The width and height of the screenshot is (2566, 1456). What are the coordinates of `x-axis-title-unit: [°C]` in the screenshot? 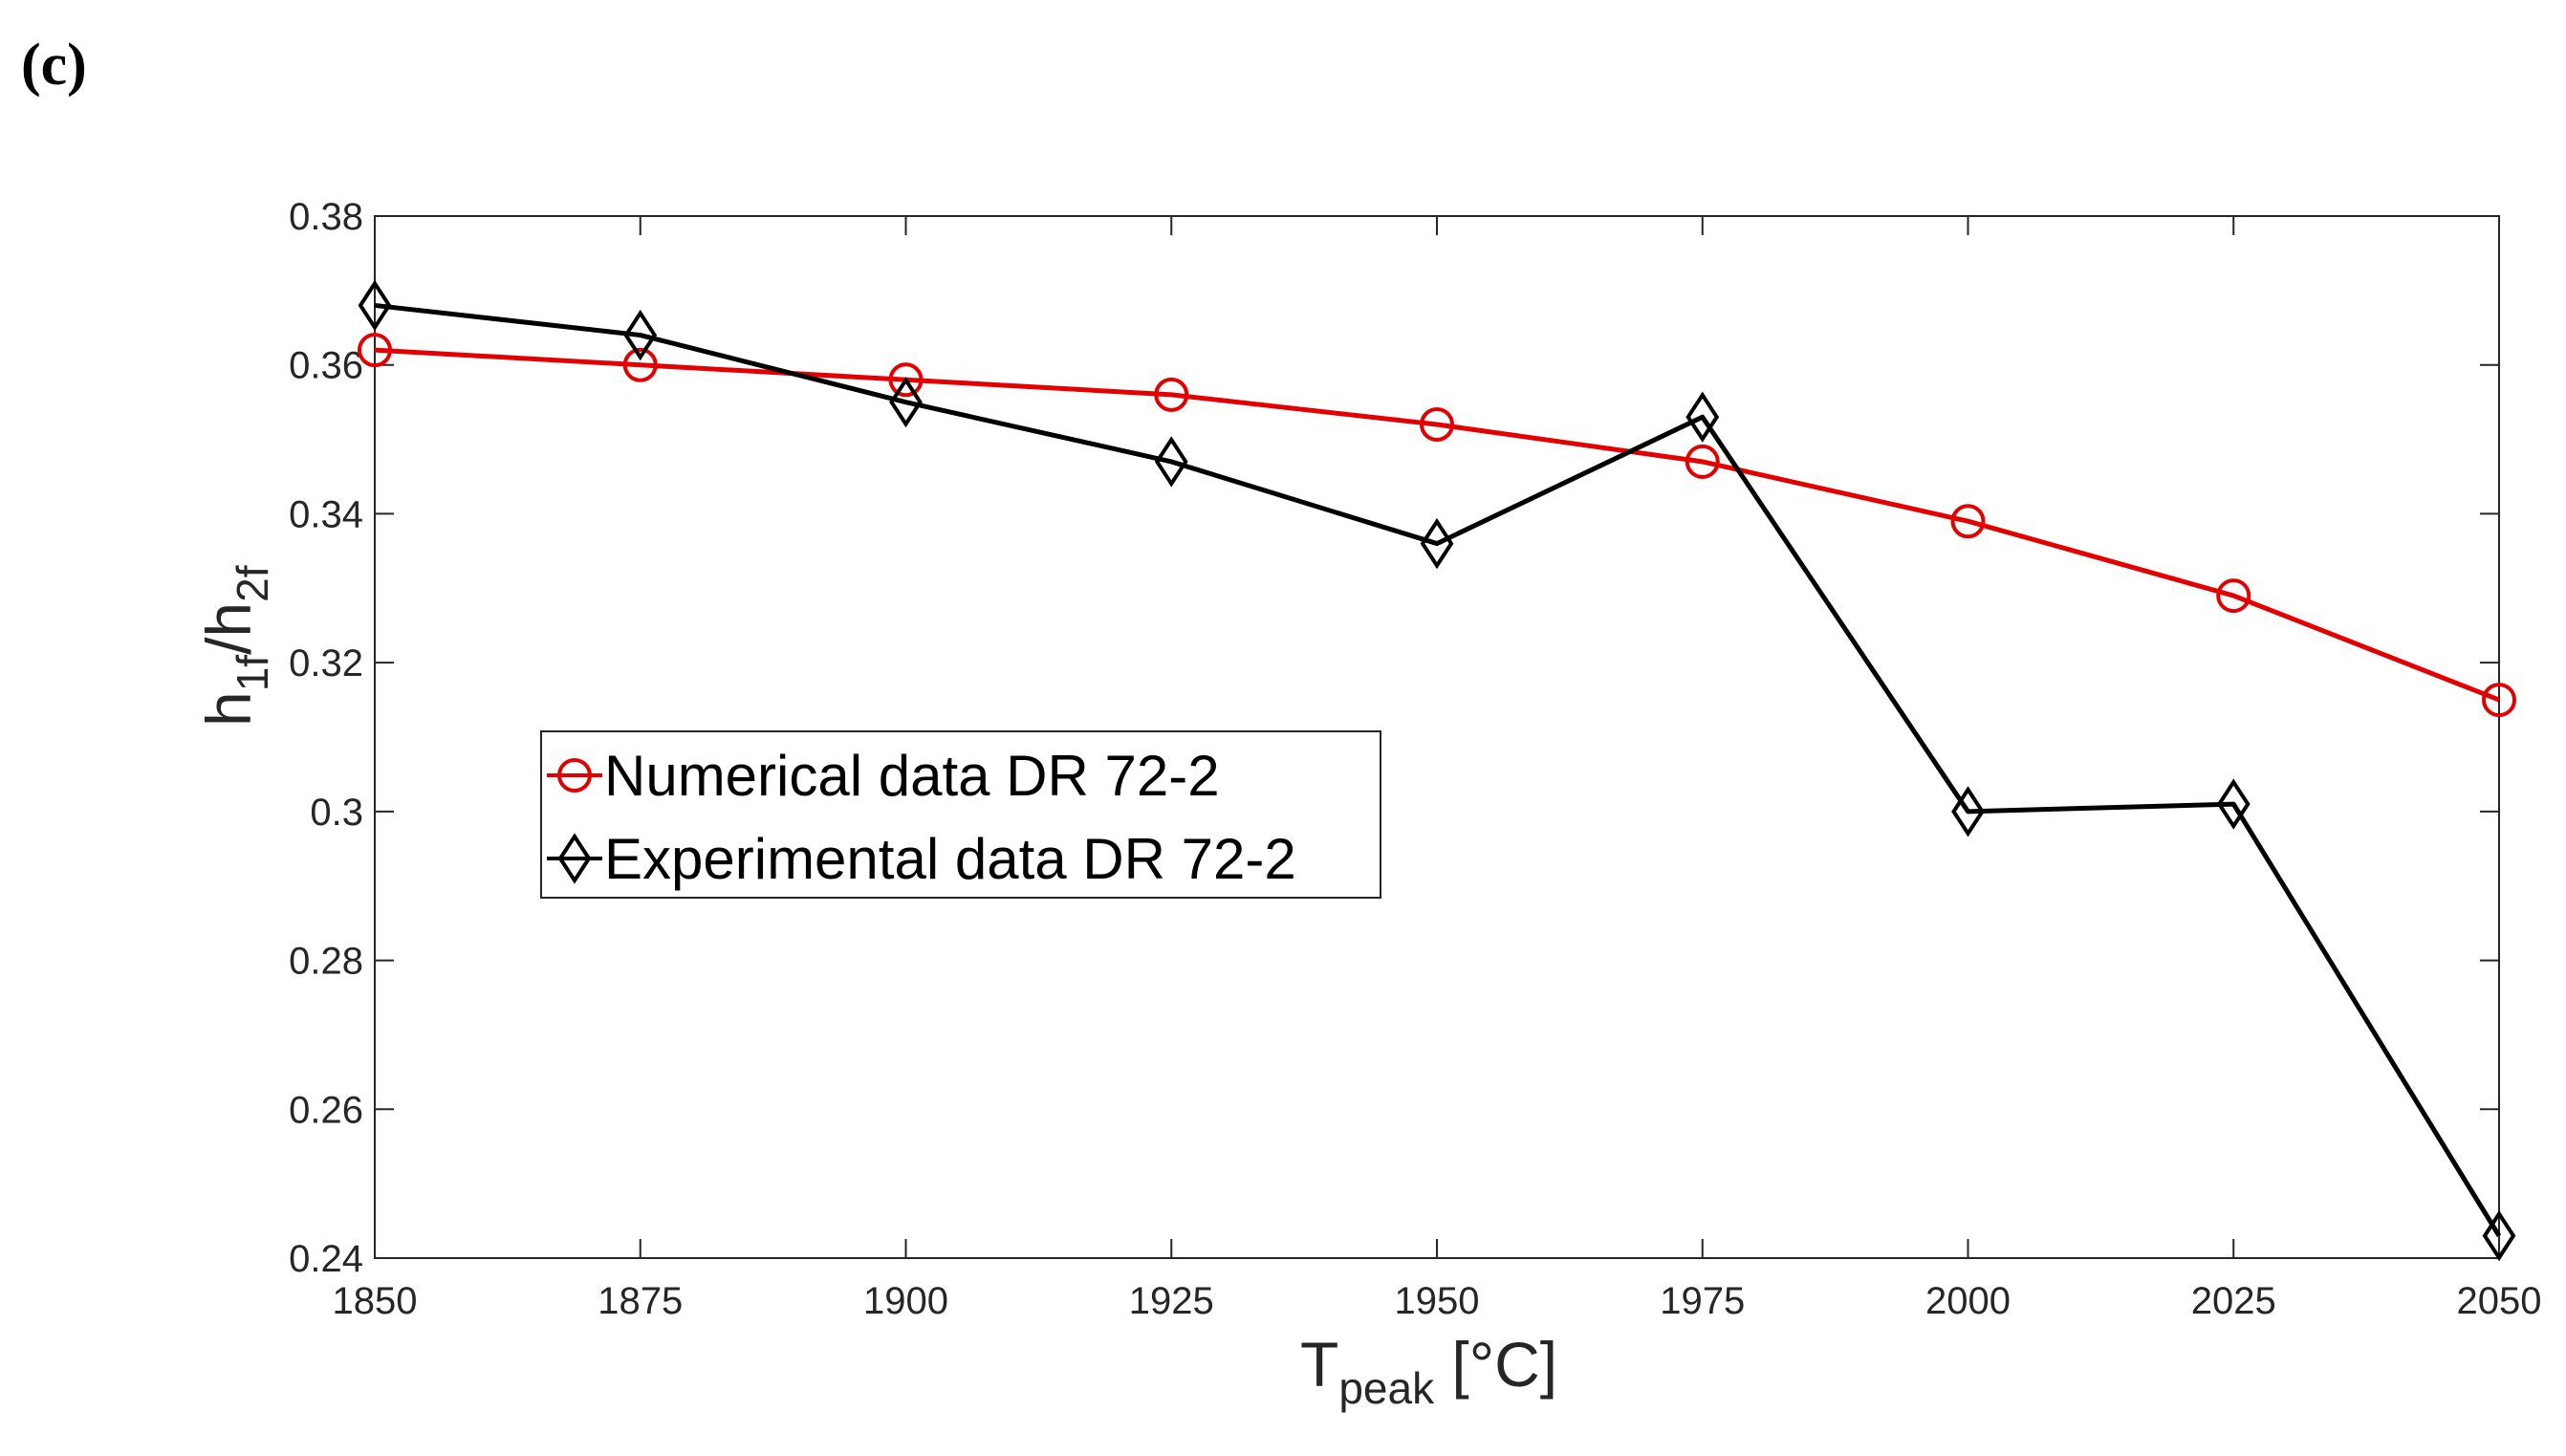 It's located at (1495, 1364).